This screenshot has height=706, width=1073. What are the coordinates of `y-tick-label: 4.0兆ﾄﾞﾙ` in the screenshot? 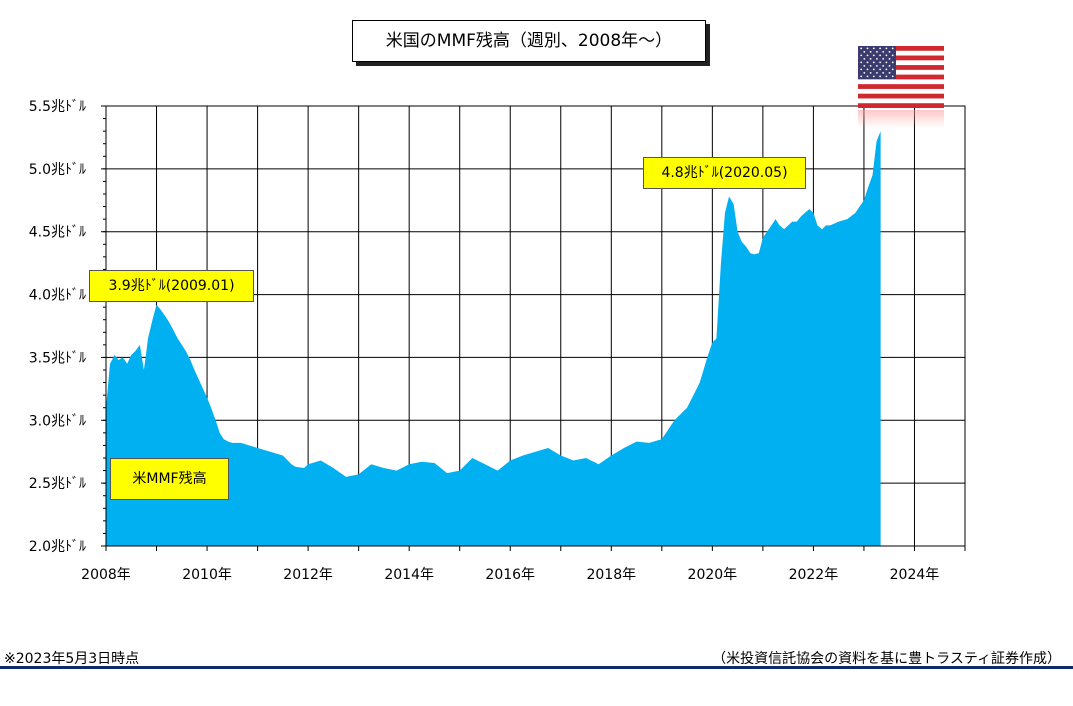 It's located at (57, 296).